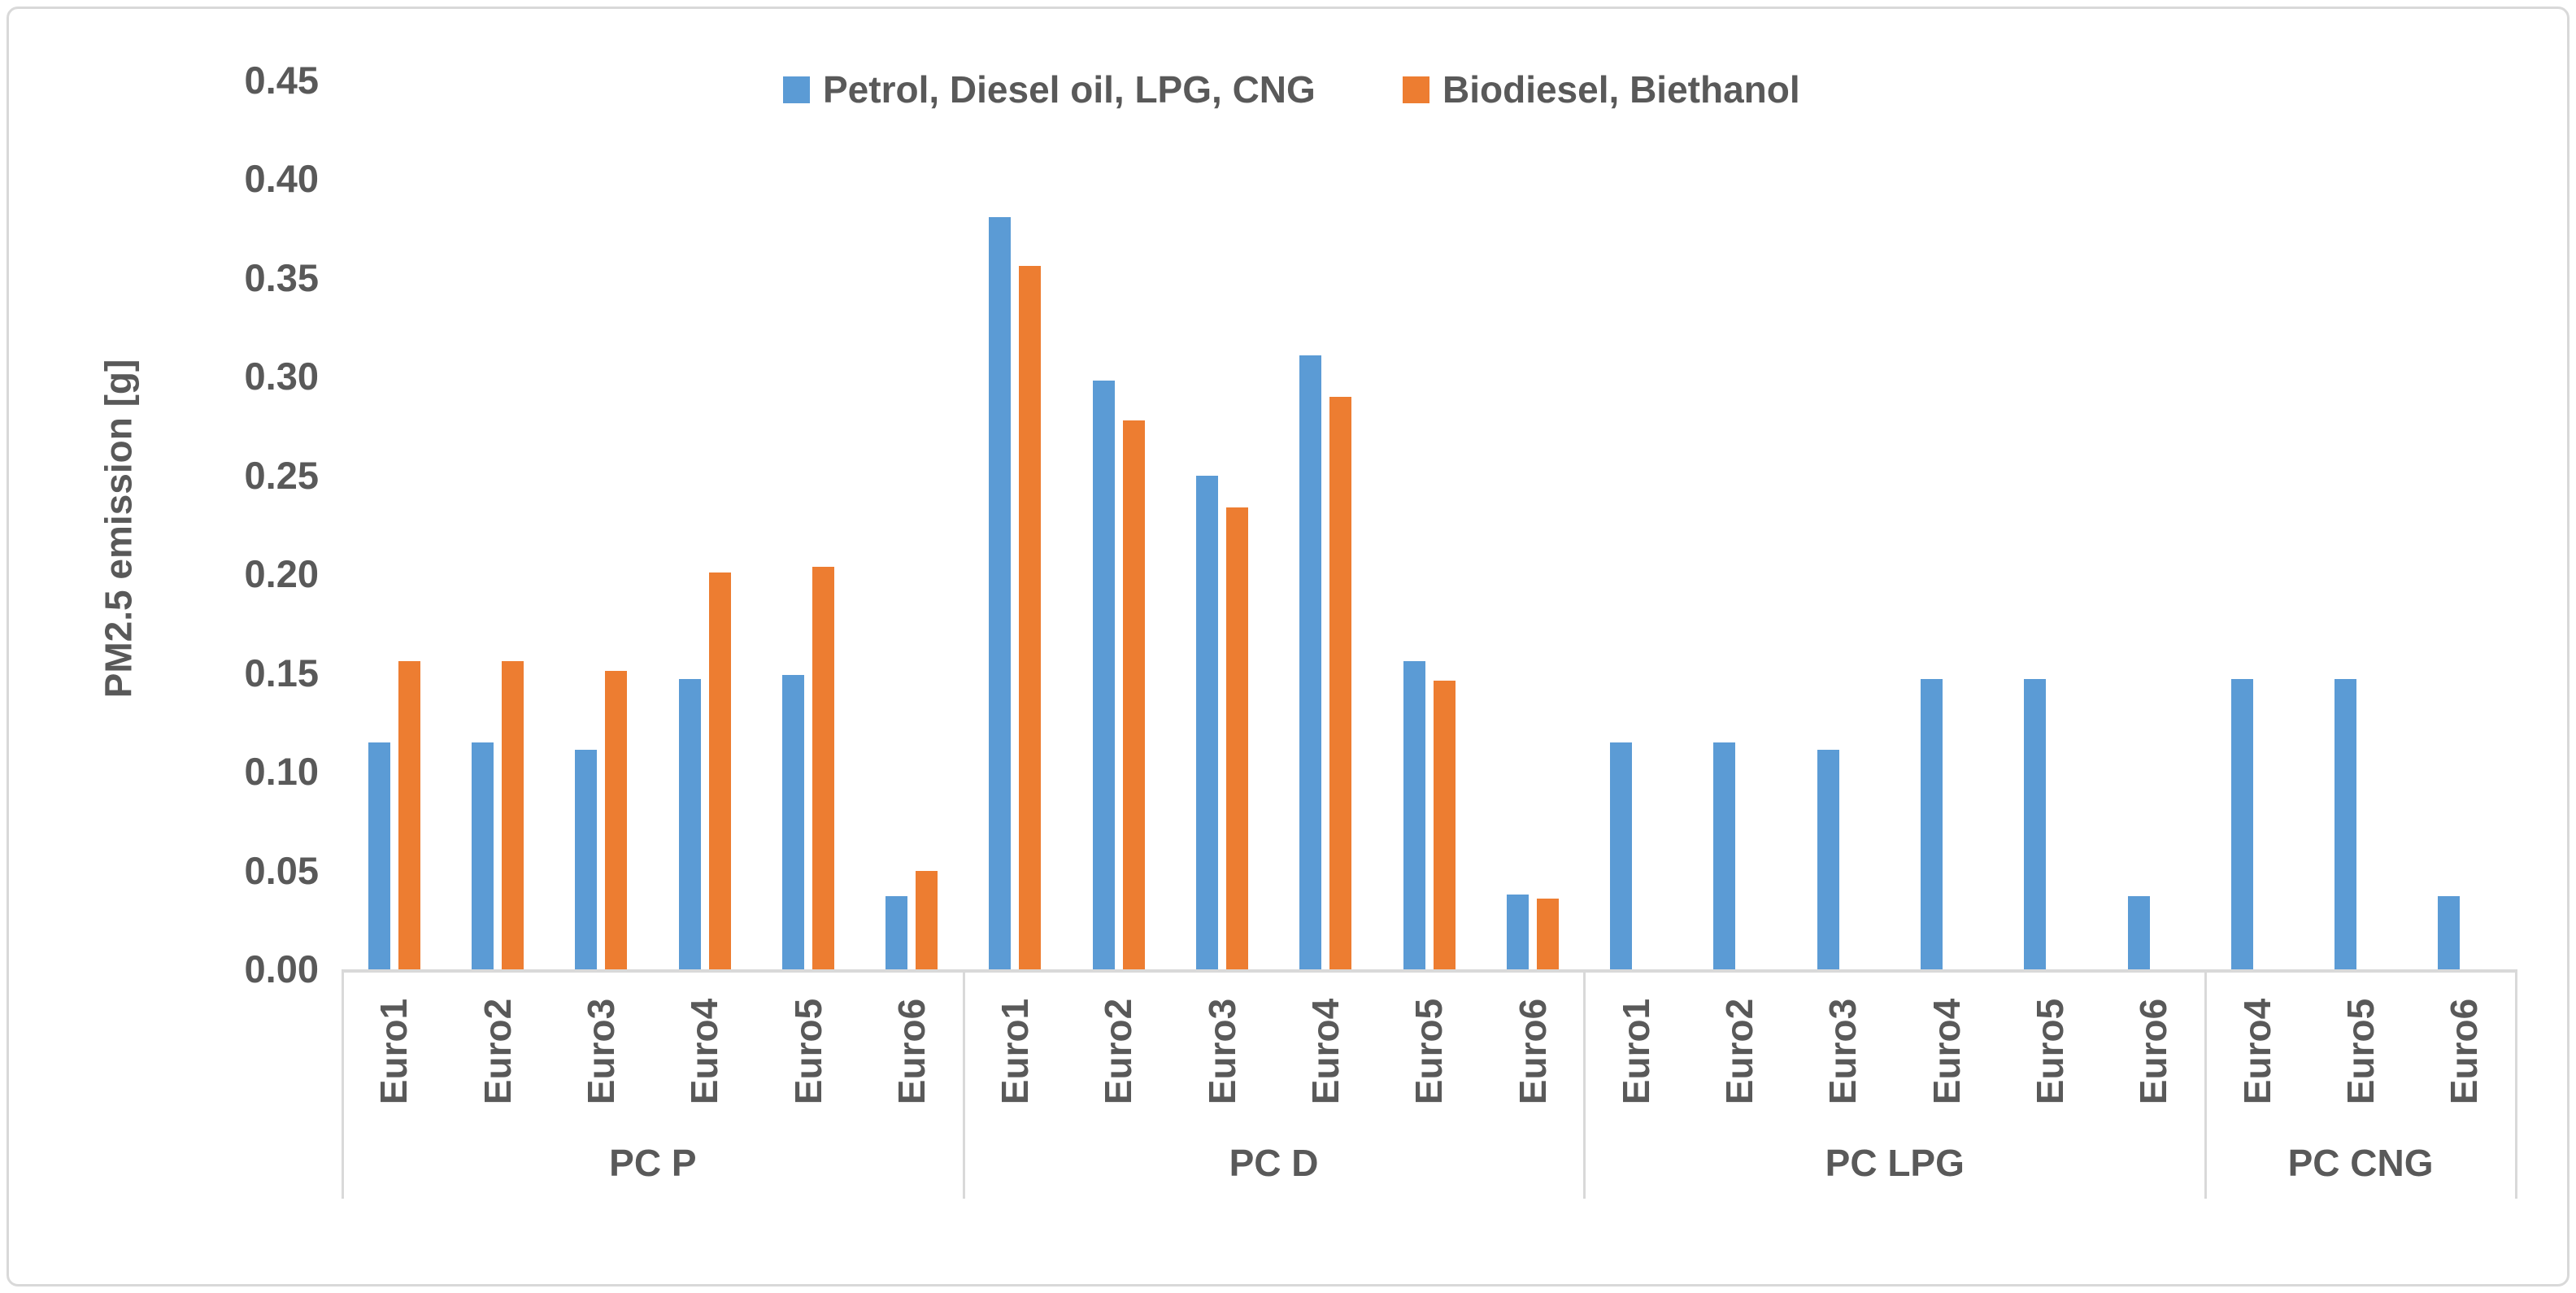 This screenshot has width=2576, height=1293. What do you see at coordinates (586, 859) in the screenshot?
I see `bar-fossil-pcp-euro3` at bounding box center [586, 859].